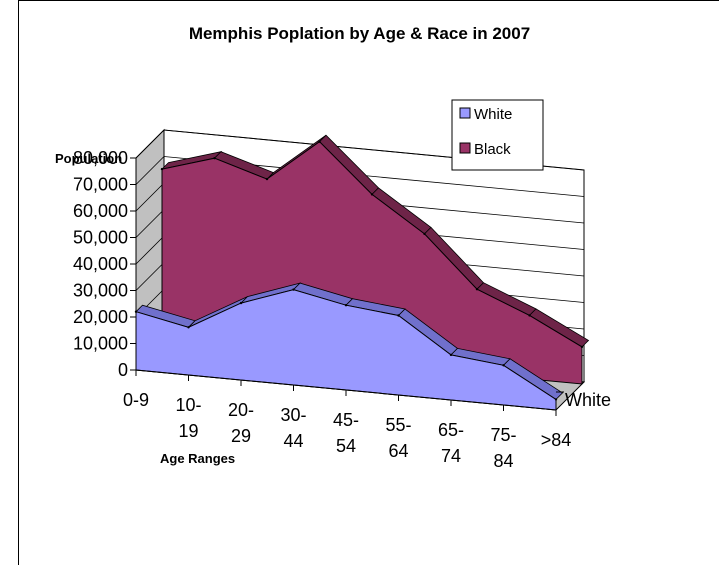 Image resolution: width=719 pixels, height=565 pixels. What do you see at coordinates (293, 441) in the screenshot?
I see `x-tick-label-line: 44` at bounding box center [293, 441].